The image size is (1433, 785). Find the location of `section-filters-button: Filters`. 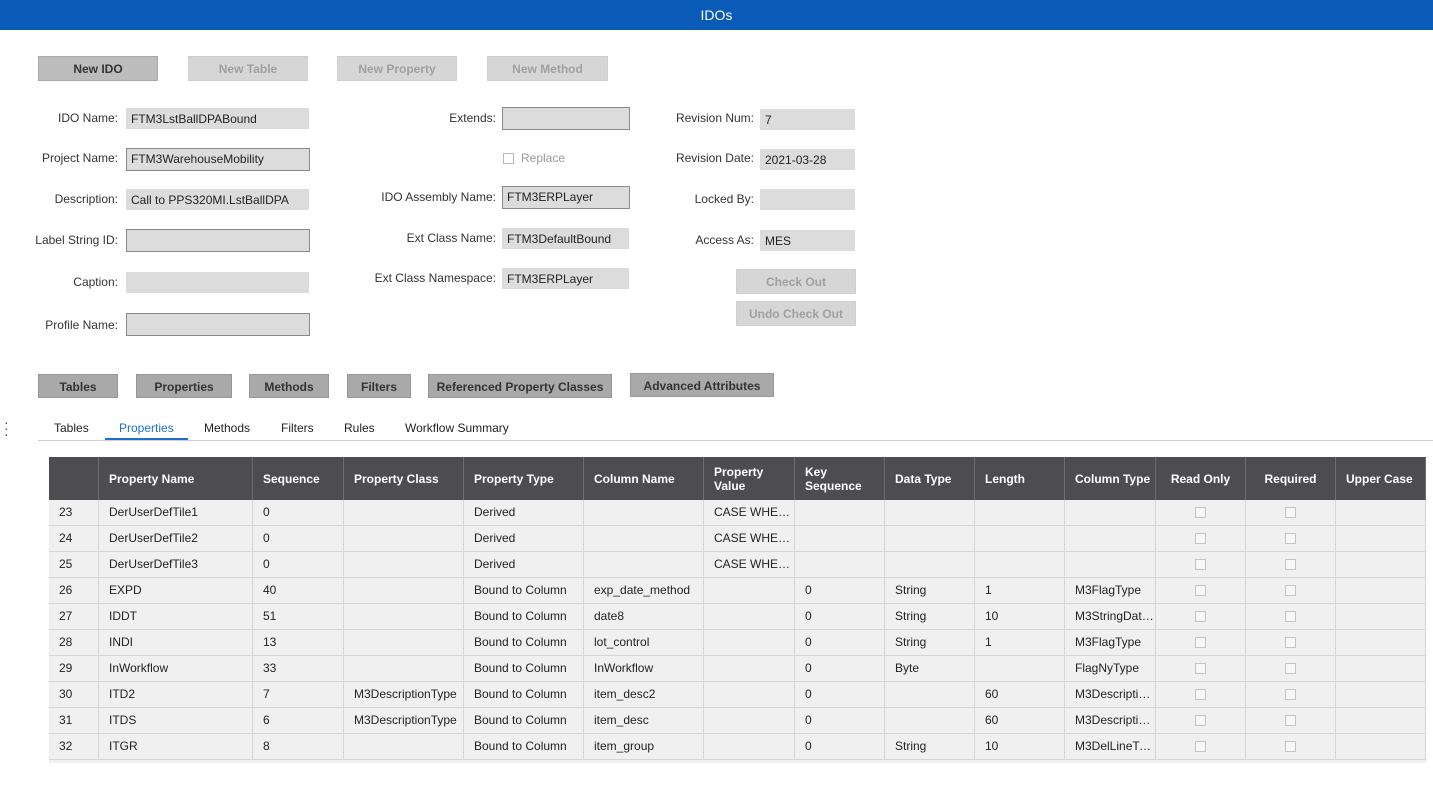

section-filters-button: Filters is located at coordinates (379, 386).